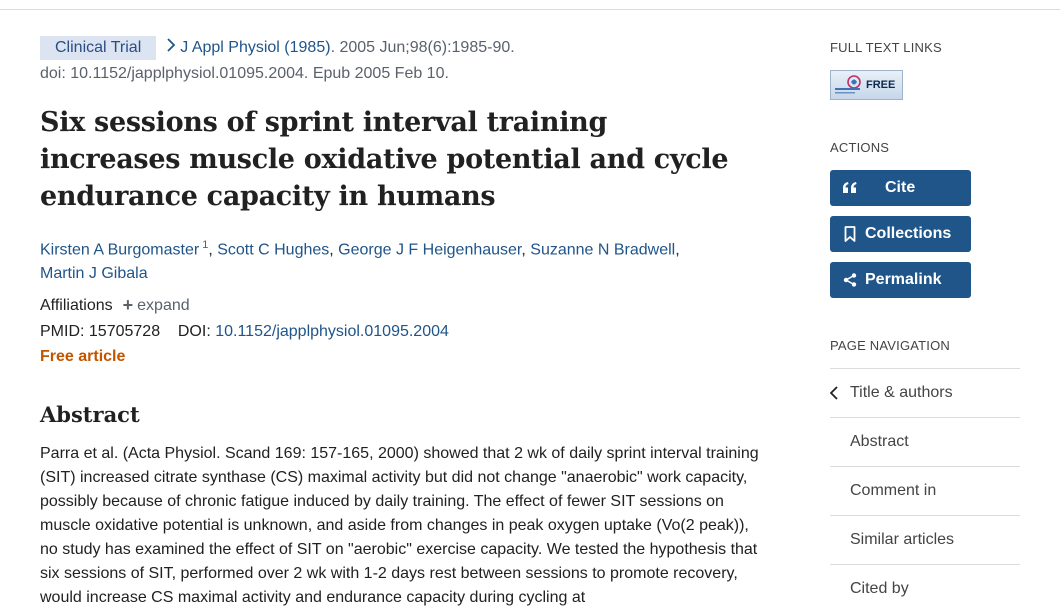 The height and width of the screenshot is (613, 1060). What do you see at coordinates (860, 147) in the screenshot?
I see `actions-heading: ACTIONS` at bounding box center [860, 147].